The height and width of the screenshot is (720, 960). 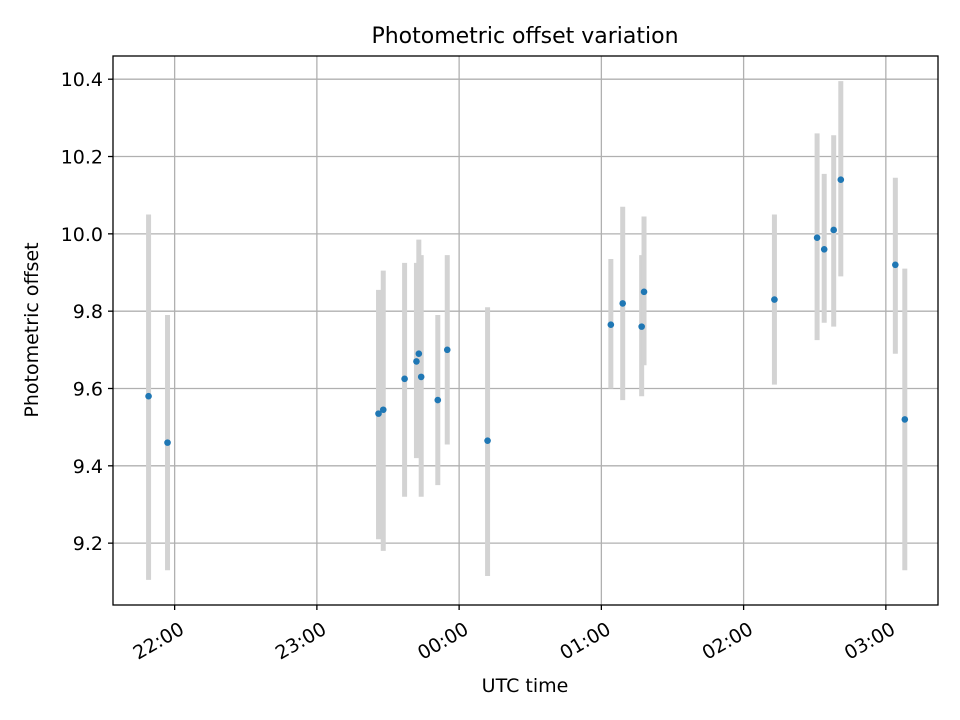 What do you see at coordinates (82, 235) in the screenshot?
I see `y-tick-label: 10.0` at bounding box center [82, 235].